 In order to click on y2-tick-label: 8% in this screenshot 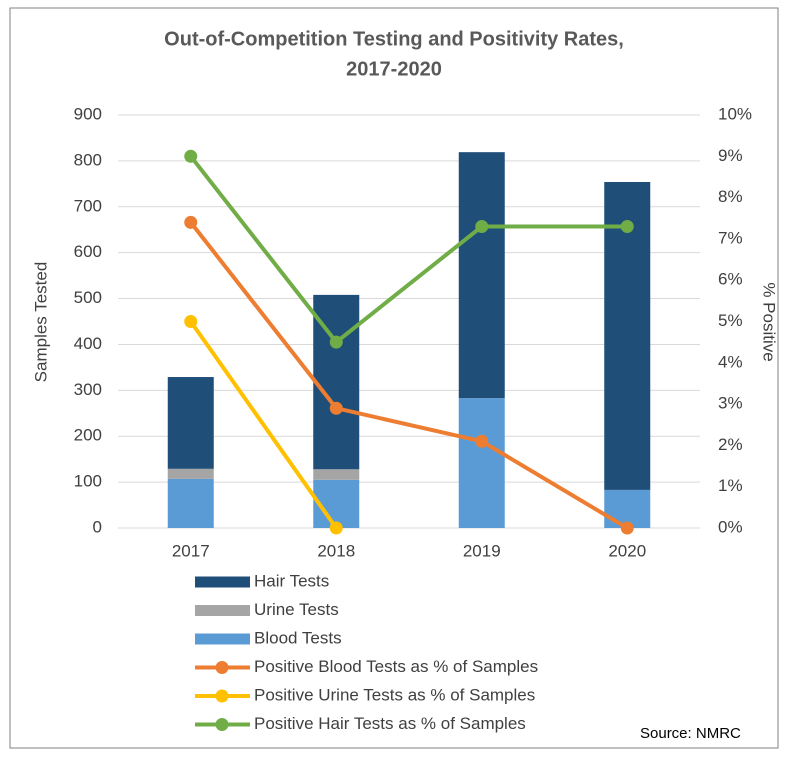, I will do `click(730, 196)`.